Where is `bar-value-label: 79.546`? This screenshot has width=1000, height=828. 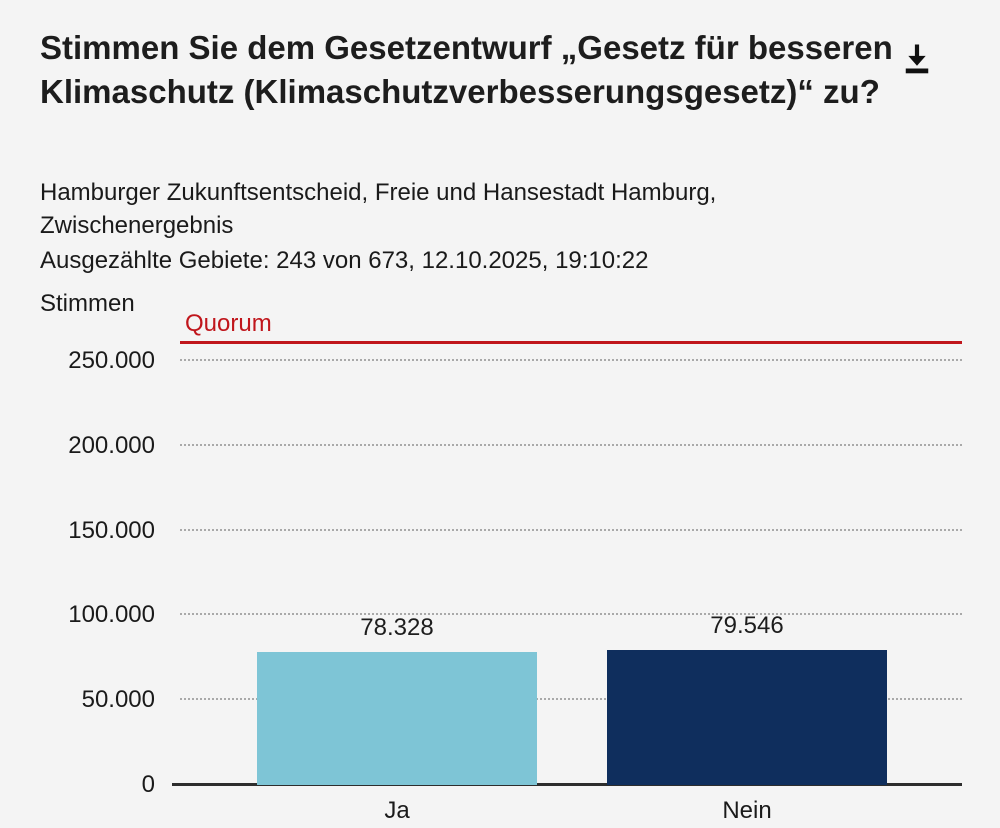 bar-value-label: 79.546 is located at coordinates (747, 626).